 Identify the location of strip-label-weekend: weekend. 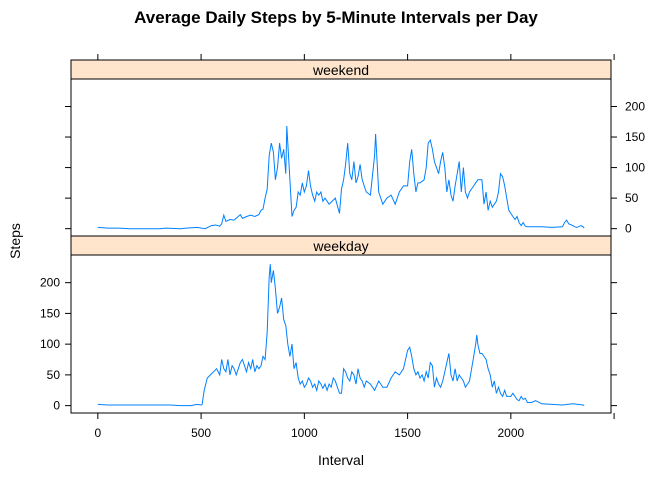
(340, 70).